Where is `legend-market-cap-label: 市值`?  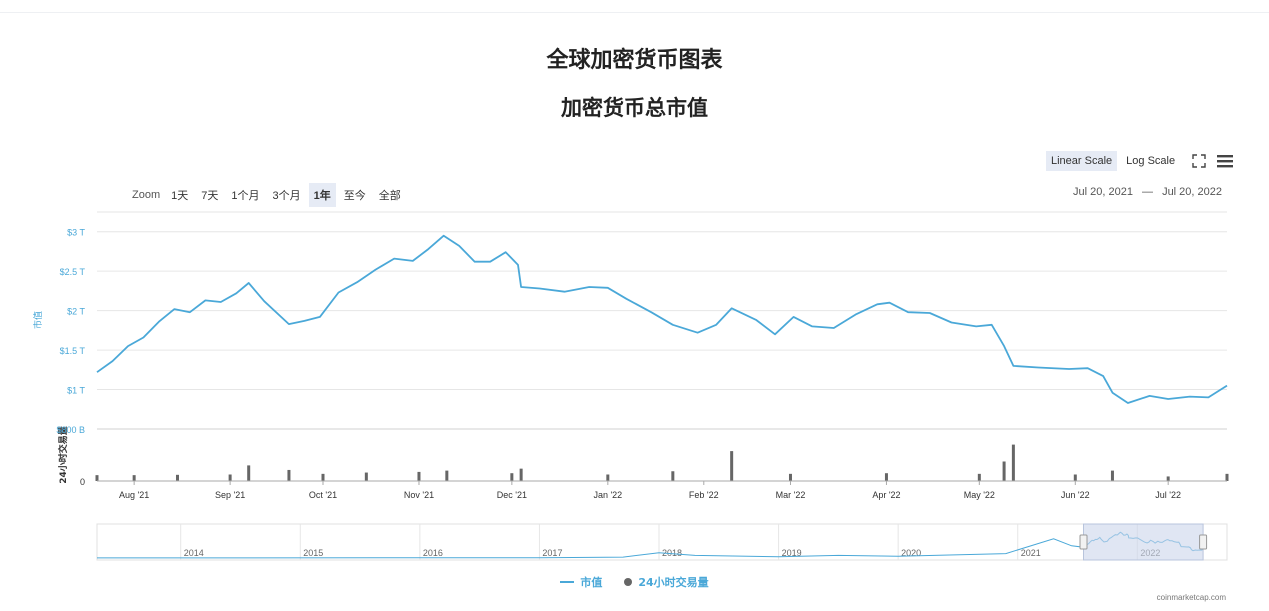 legend-market-cap-label: 市值 is located at coordinates (591, 582).